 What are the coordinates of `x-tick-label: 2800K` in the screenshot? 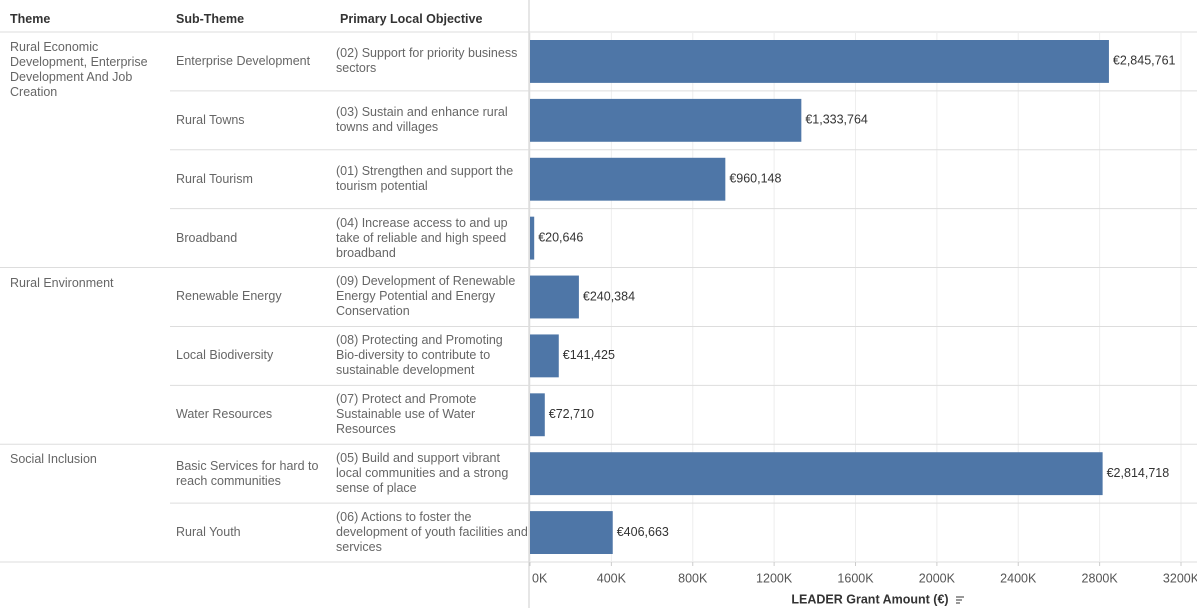 It's located at (1100, 578).